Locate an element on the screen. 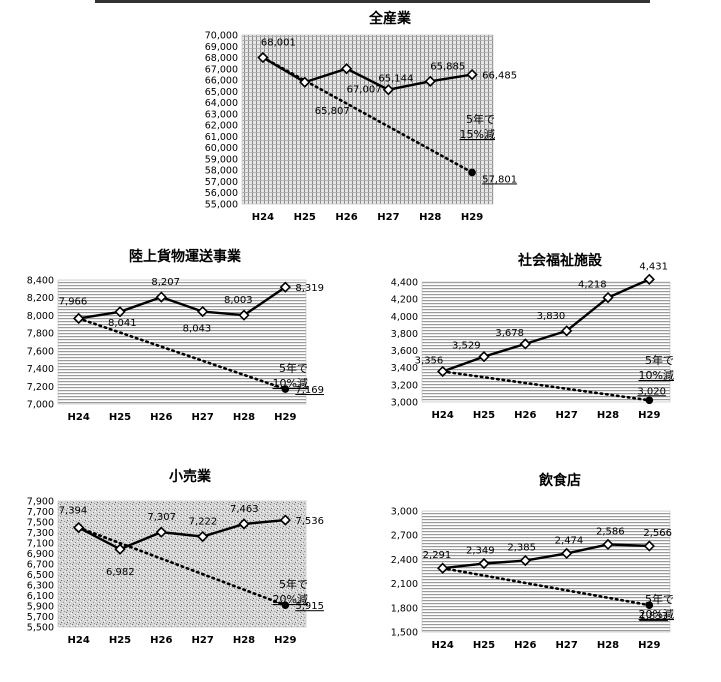 The image size is (721, 682). xtick-all-2: H26 is located at coordinates (346, 217).